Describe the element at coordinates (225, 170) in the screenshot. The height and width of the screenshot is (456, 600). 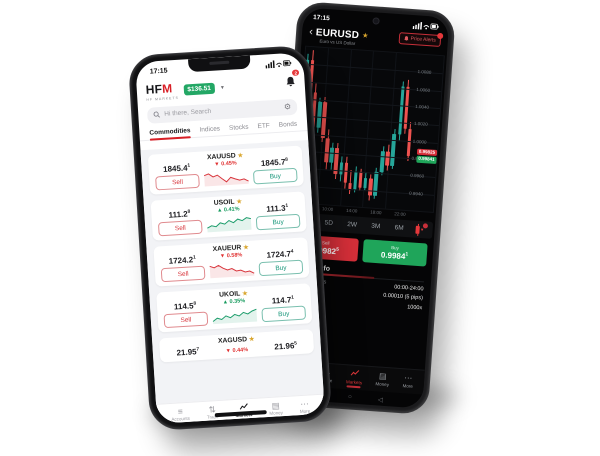
I see `watchlist-card-xauusd: XAUUSD ★ 1845.41 Sell ▼ 0.45% 1845.78 Bu` at that location.